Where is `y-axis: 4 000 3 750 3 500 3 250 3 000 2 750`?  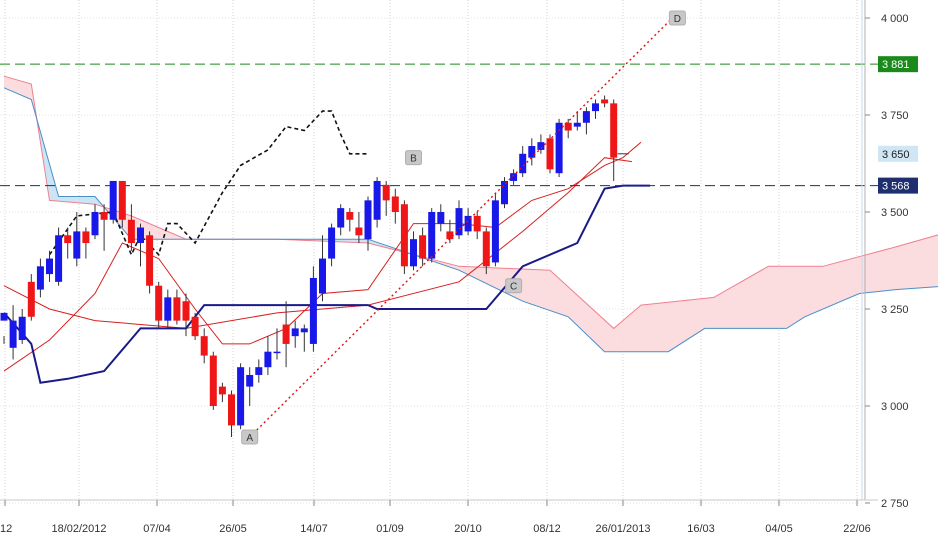
y-axis: 4 000 3 750 3 500 3 250 3 000 2 750 is located at coordinates (887, 261).